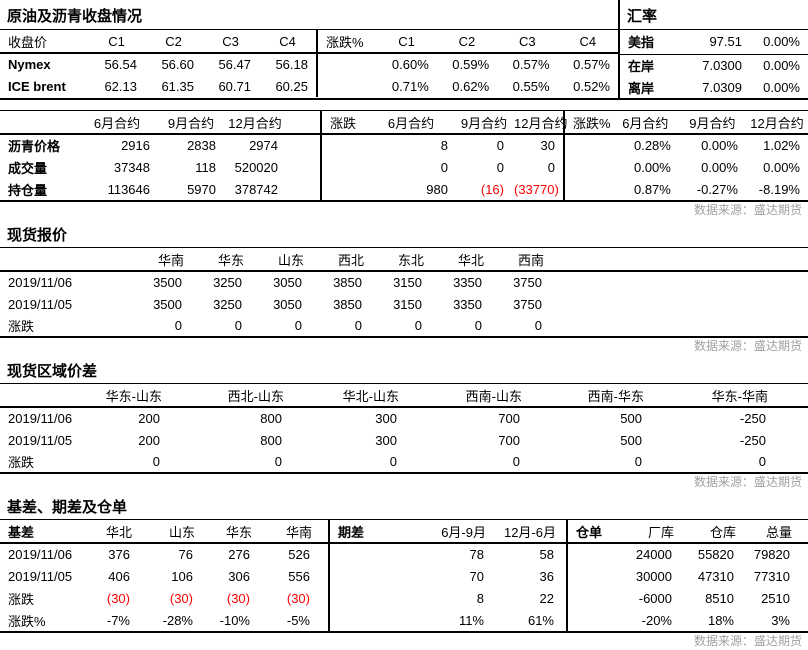 This screenshot has width=808, height=650. What do you see at coordinates (591, 86) in the screenshot?
I see `value-cell: 0.52%` at bounding box center [591, 86].